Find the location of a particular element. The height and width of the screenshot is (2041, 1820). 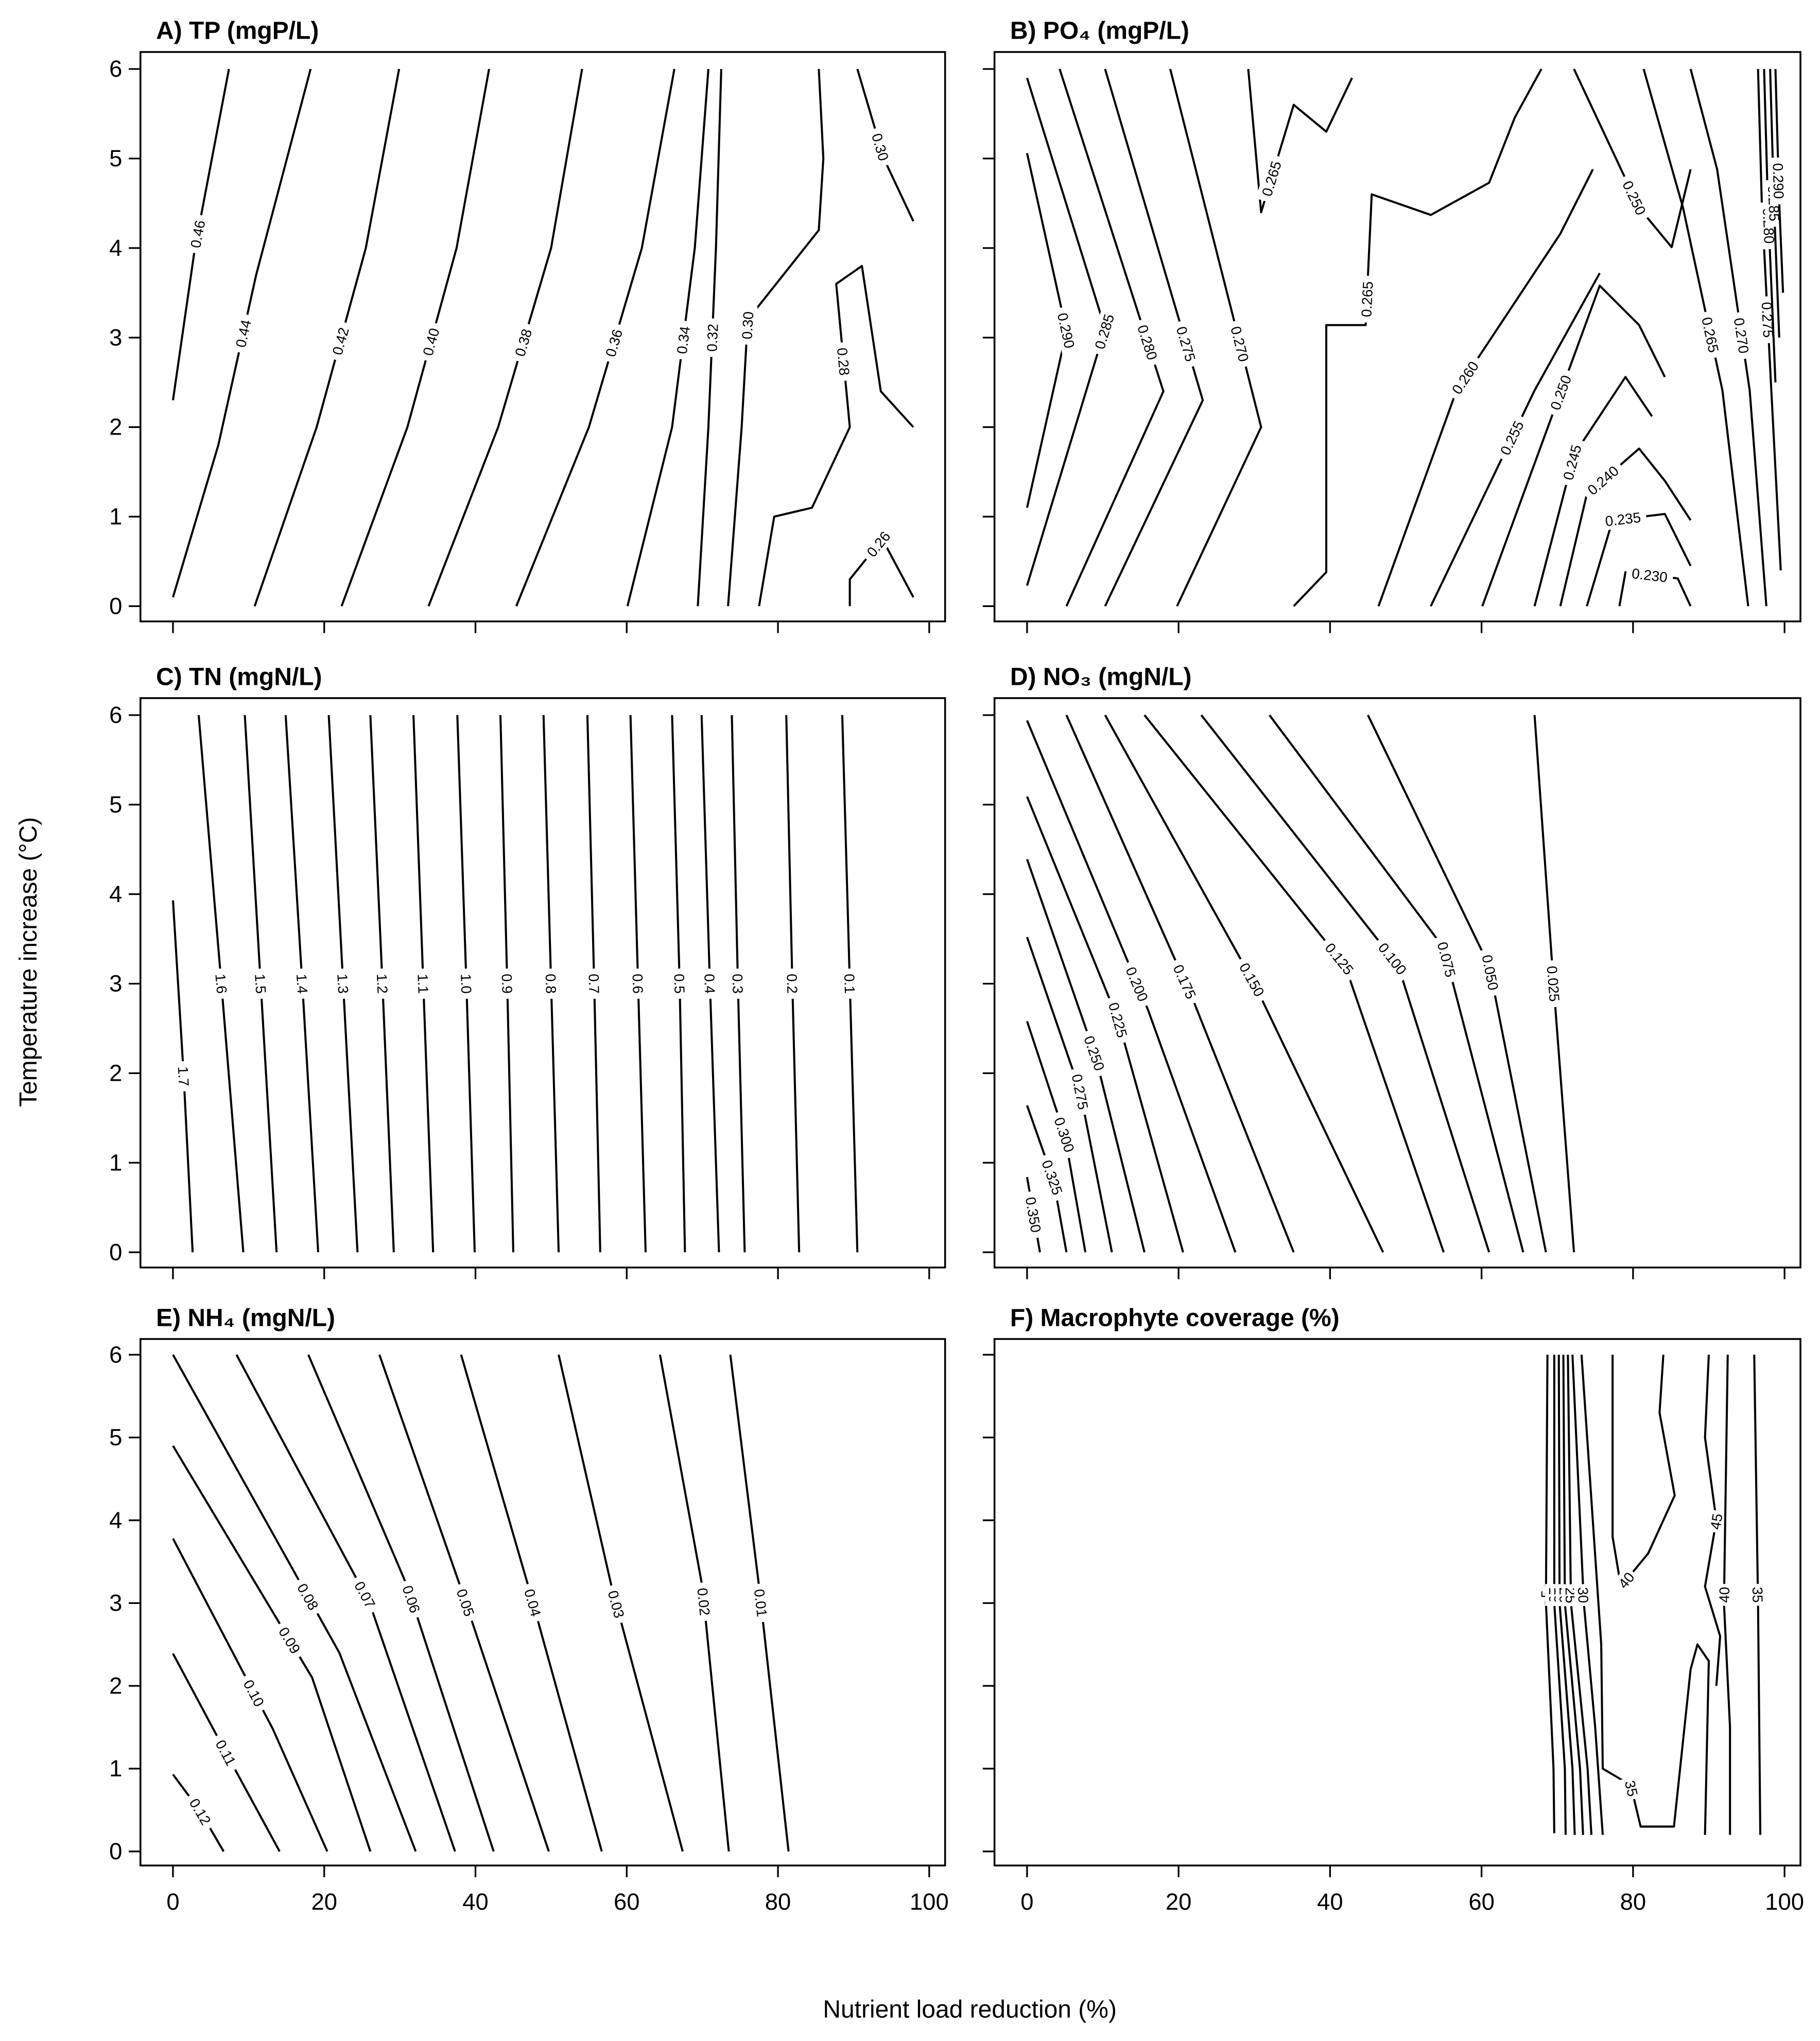

contour-label-group: 30 is located at coordinates (1583, 1595).